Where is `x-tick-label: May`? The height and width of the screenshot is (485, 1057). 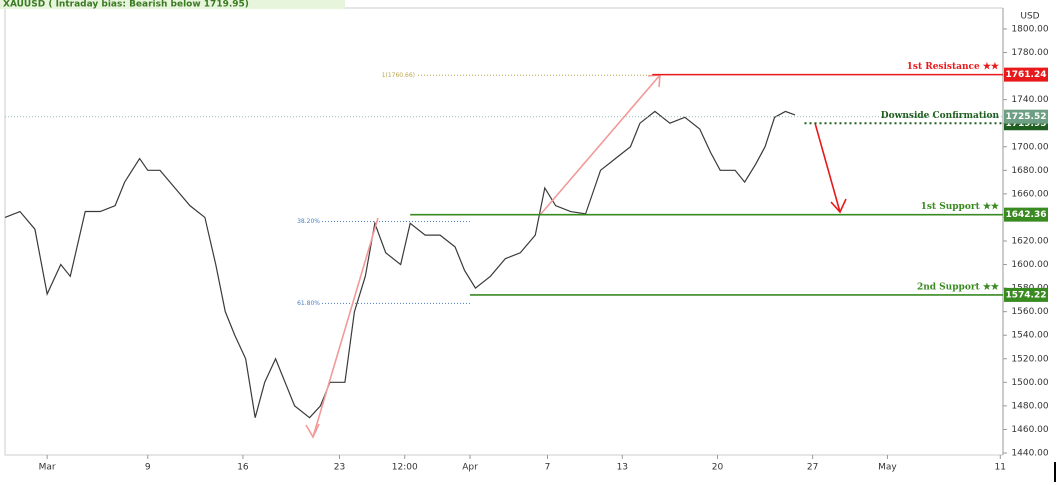
x-tick-label: May is located at coordinates (887, 468).